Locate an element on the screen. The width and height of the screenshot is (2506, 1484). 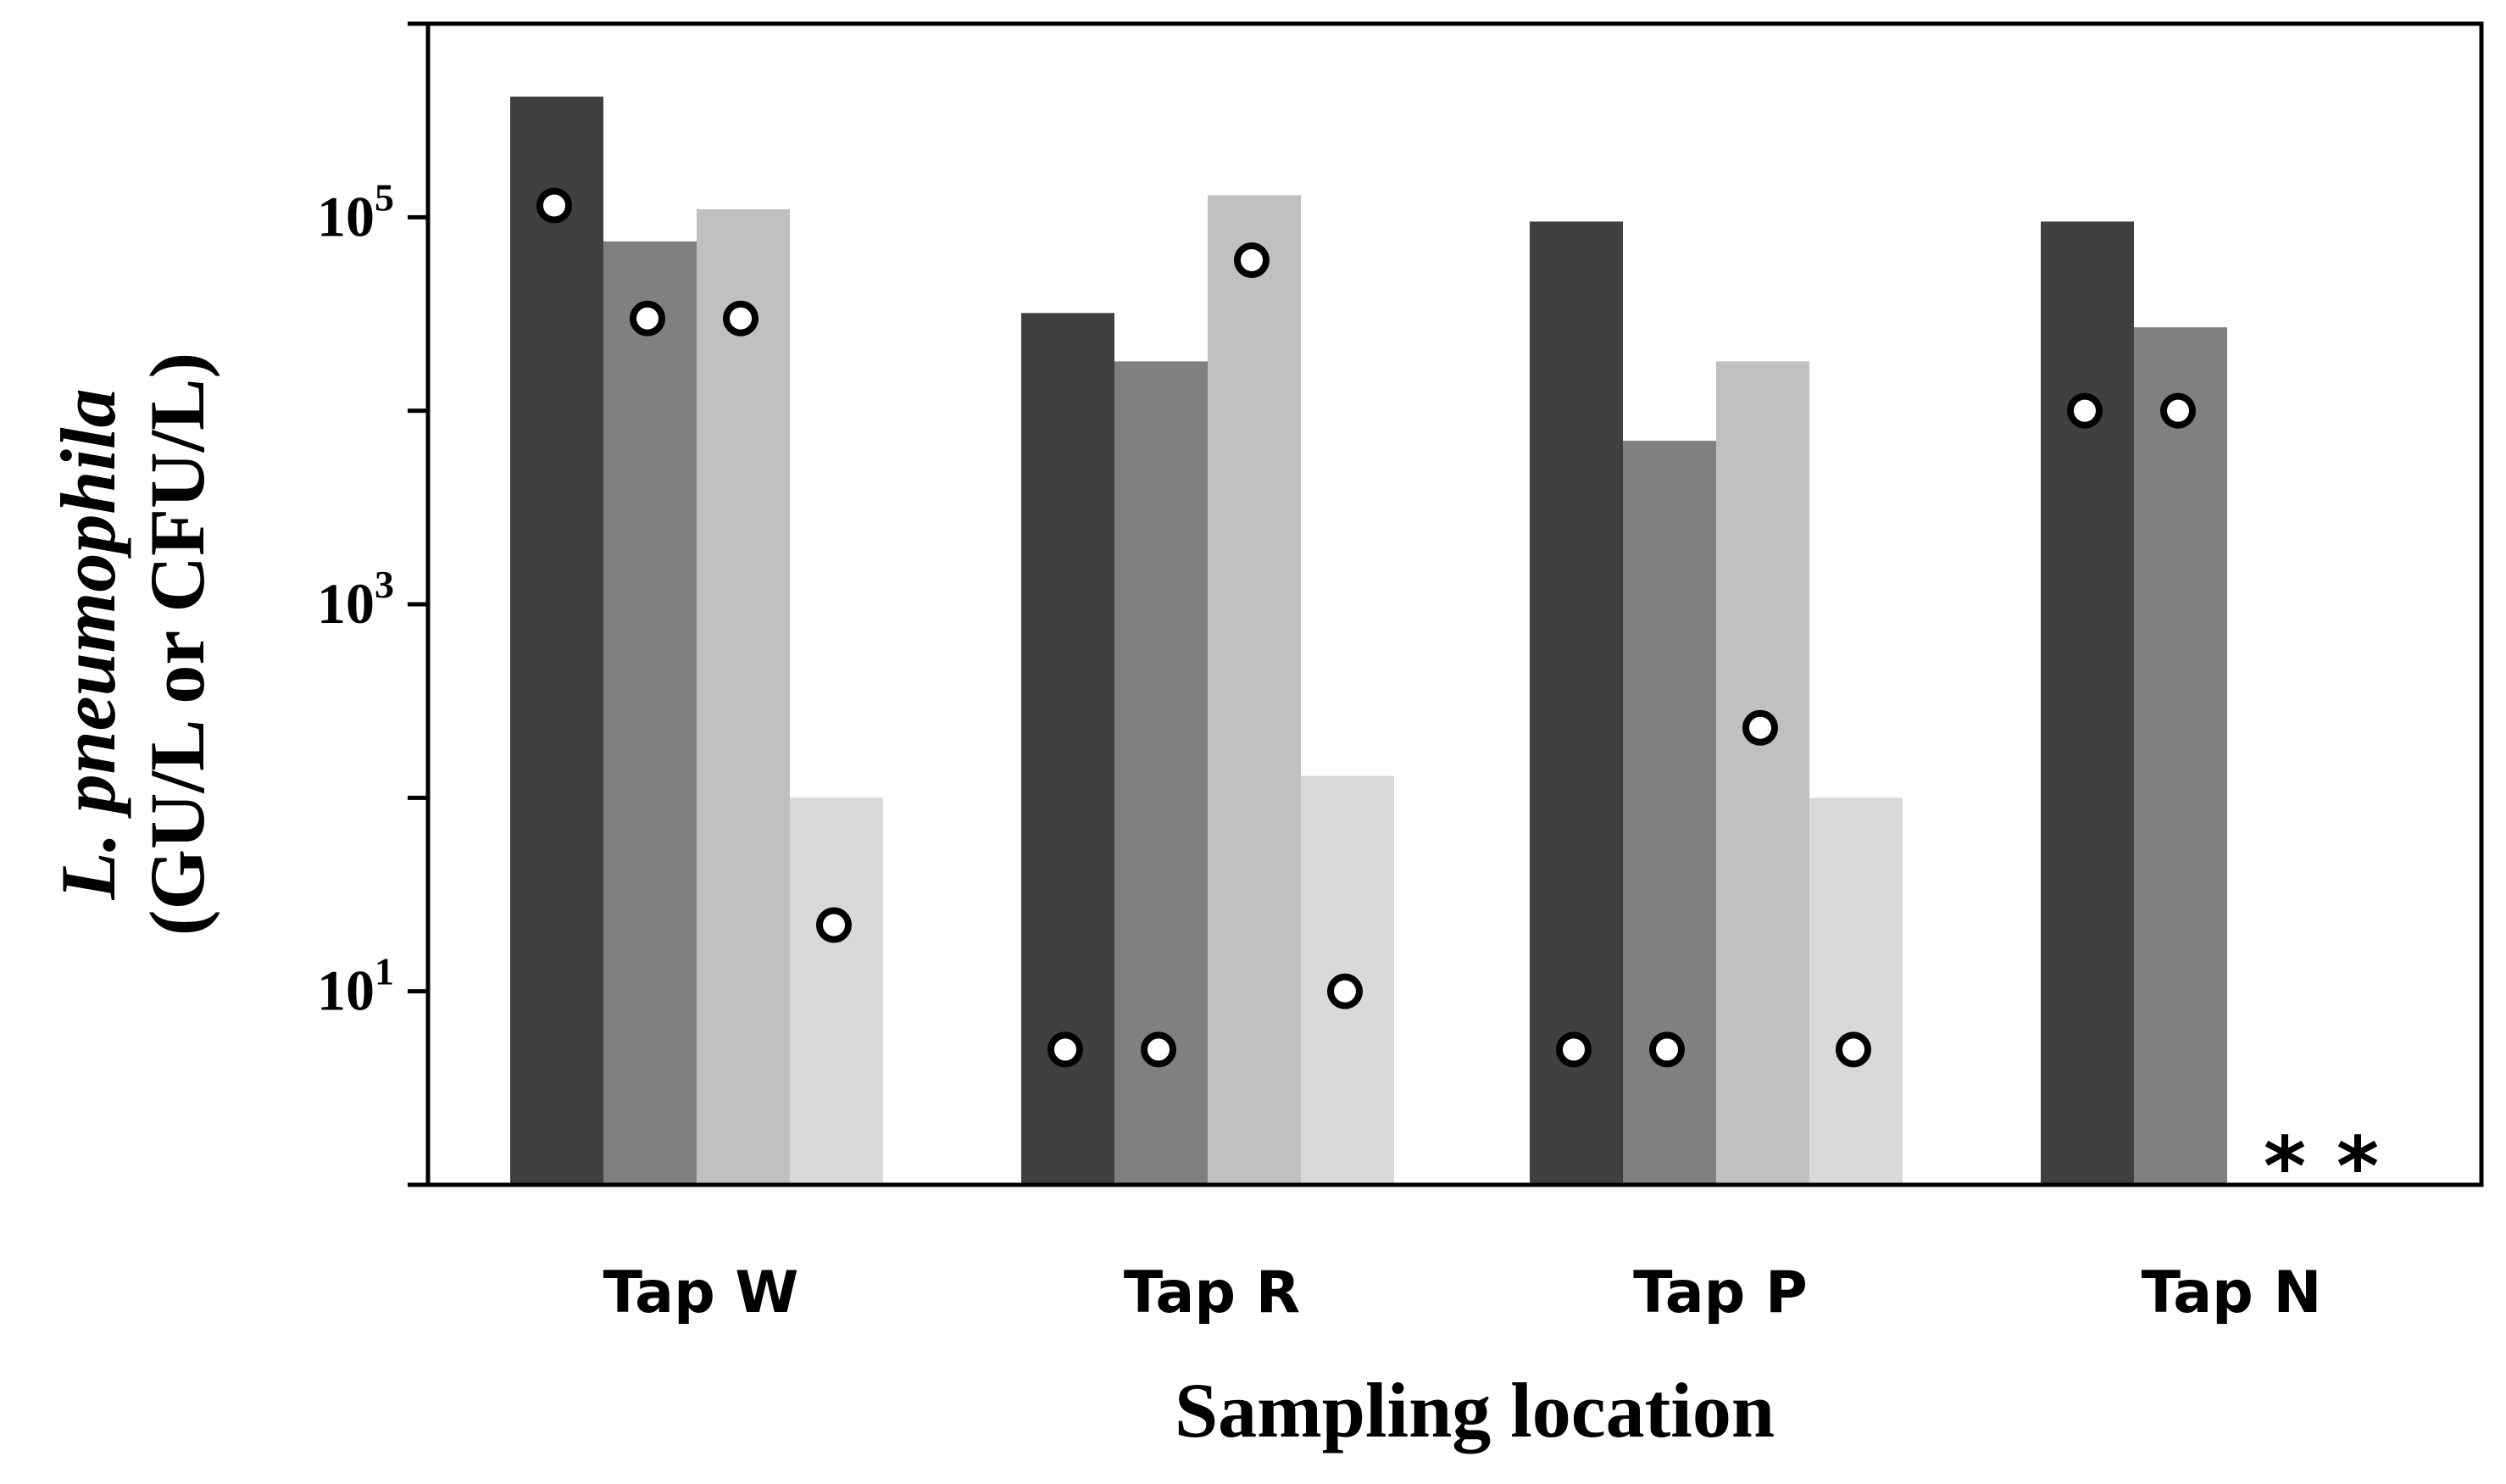
x-tick-label-tap-w: Tap W is located at coordinates (701, 1292).